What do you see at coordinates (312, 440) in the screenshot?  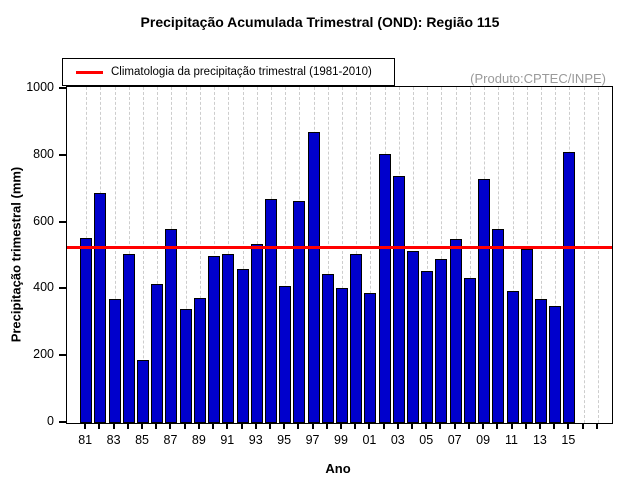 I see `x-tick-label: 97` at bounding box center [312, 440].